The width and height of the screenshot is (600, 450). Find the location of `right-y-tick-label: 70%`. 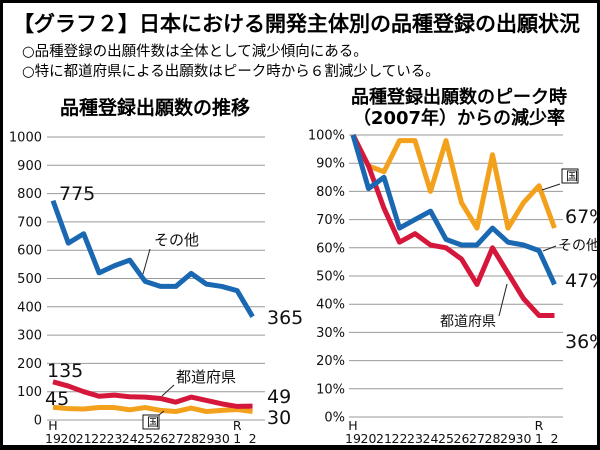

right-y-tick-label: 70% is located at coordinates (330, 220).